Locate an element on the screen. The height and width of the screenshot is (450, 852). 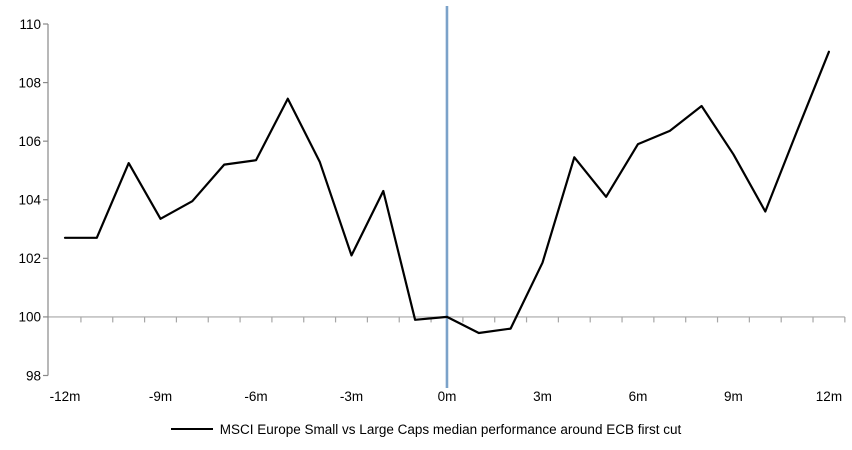
x-axis-label: 12m is located at coordinates (829, 396).